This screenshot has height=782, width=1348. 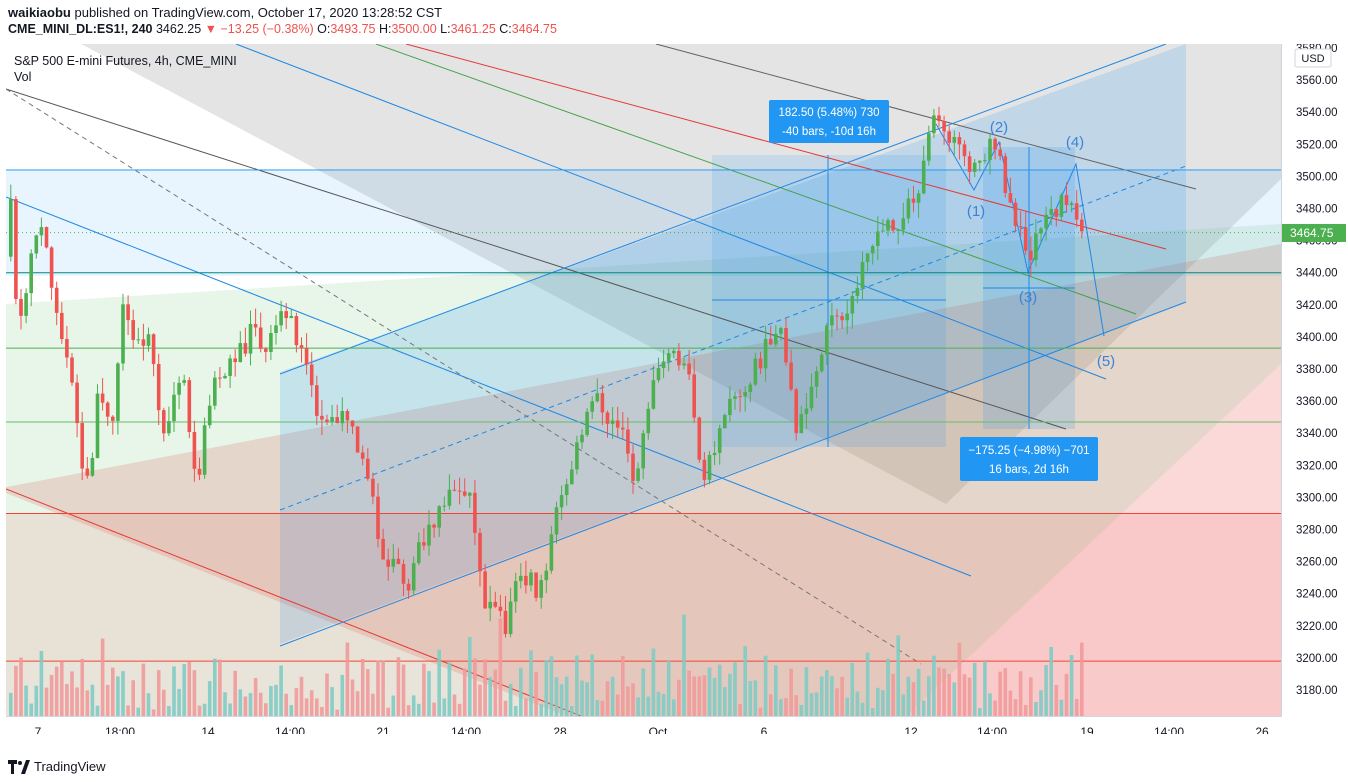 What do you see at coordinates (1029, 459) in the screenshot?
I see `measure-label-2: −175.25 (−4.98%) −701 16 bars, 2d 16h` at bounding box center [1029, 459].